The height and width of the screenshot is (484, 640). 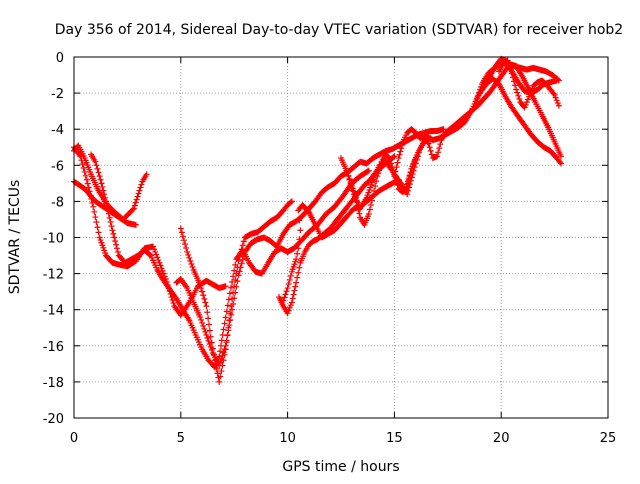 I want to click on y-tick-label: -20, so click(x=53, y=419).